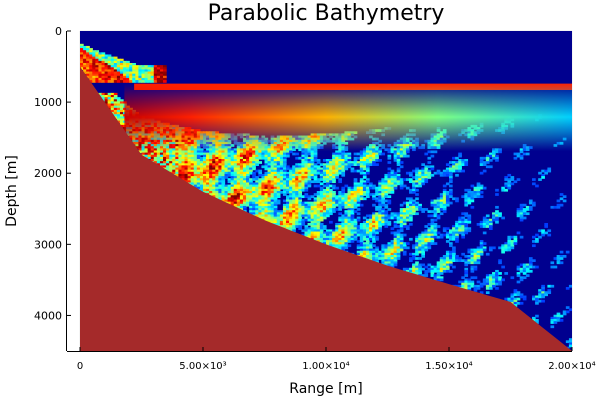 This screenshot has height=400, width=600. What do you see at coordinates (325, 366) in the screenshot?
I see `x-tick-label: 1.00×10⁴` at bounding box center [325, 366].